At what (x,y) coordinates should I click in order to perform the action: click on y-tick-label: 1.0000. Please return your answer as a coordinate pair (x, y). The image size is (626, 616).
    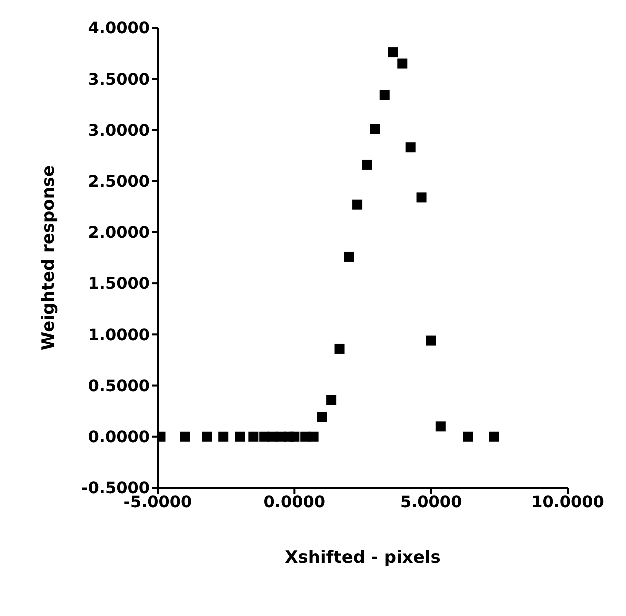
    Looking at the image, I should click on (119, 334).